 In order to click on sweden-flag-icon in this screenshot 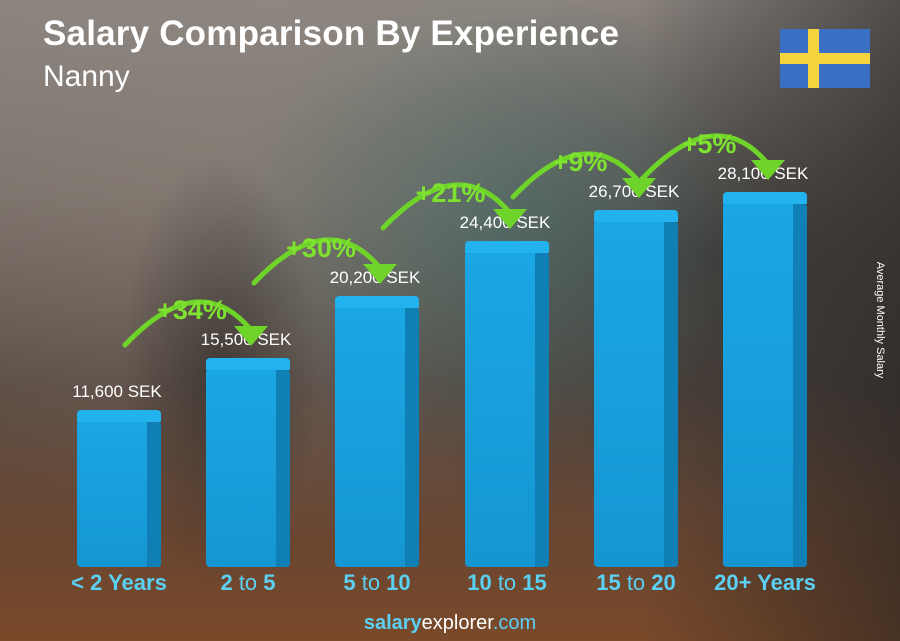, I will do `click(825, 58)`.